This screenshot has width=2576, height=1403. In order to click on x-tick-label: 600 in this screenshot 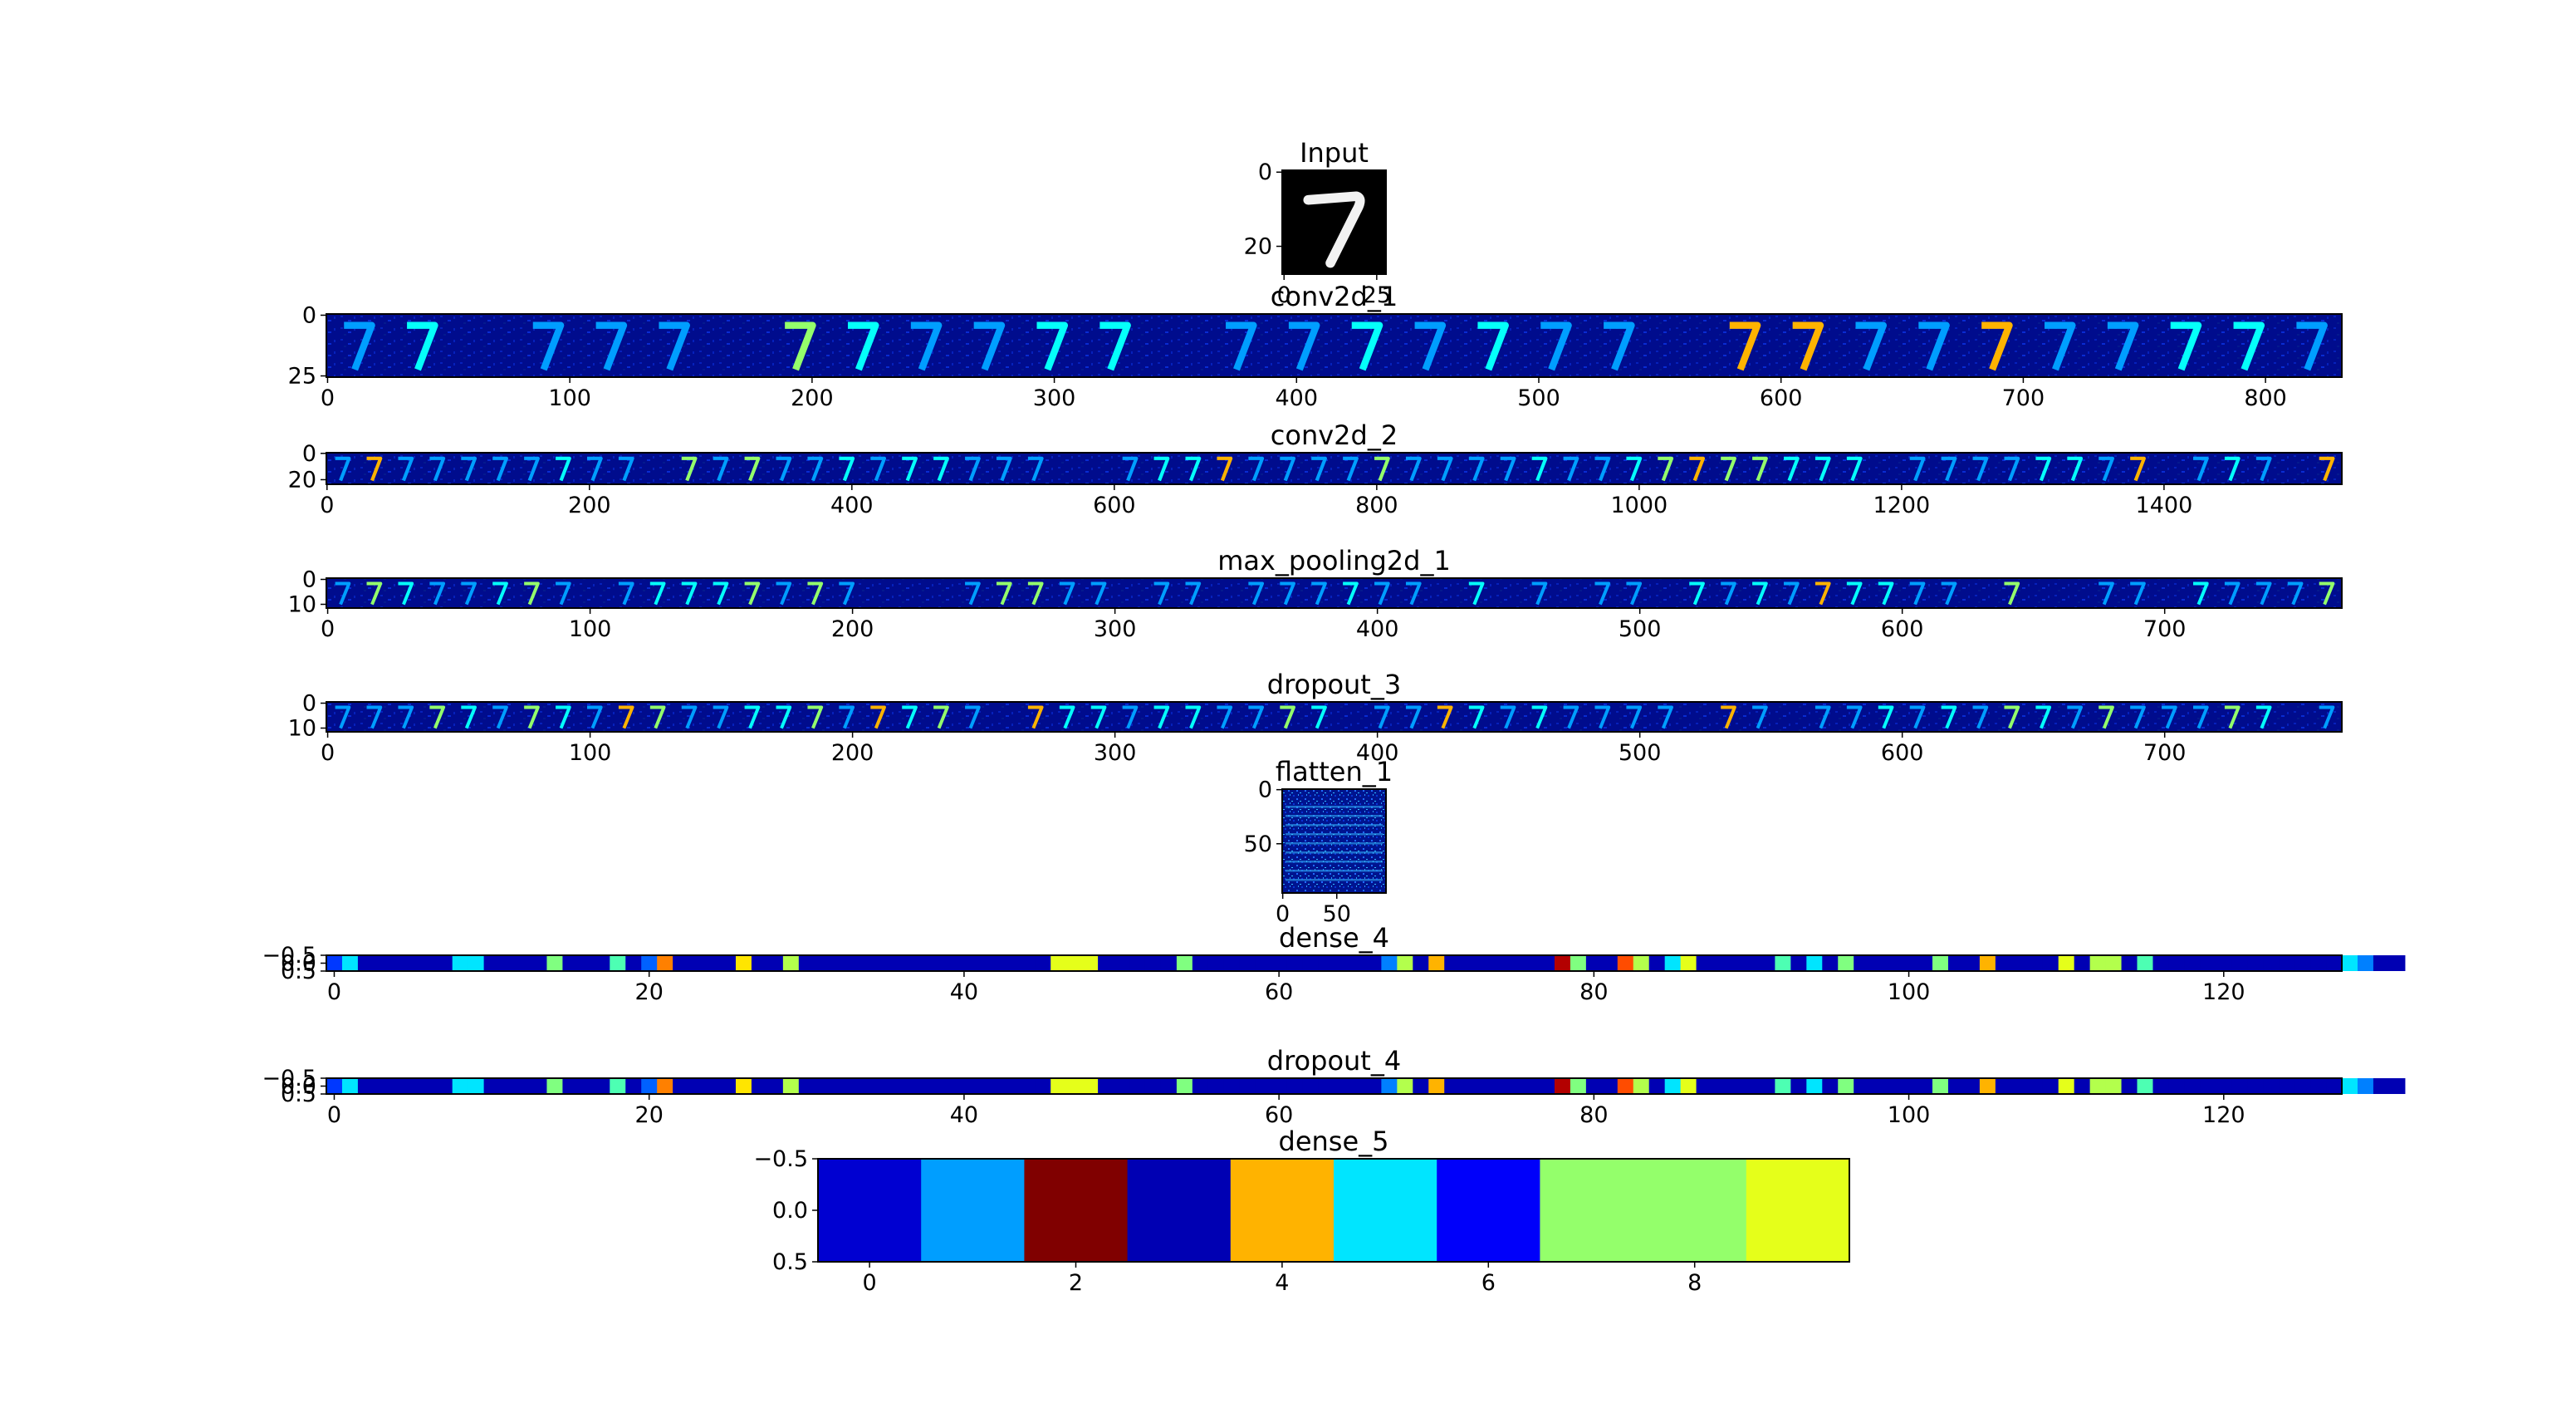, I will do `click(1114, 505)`.